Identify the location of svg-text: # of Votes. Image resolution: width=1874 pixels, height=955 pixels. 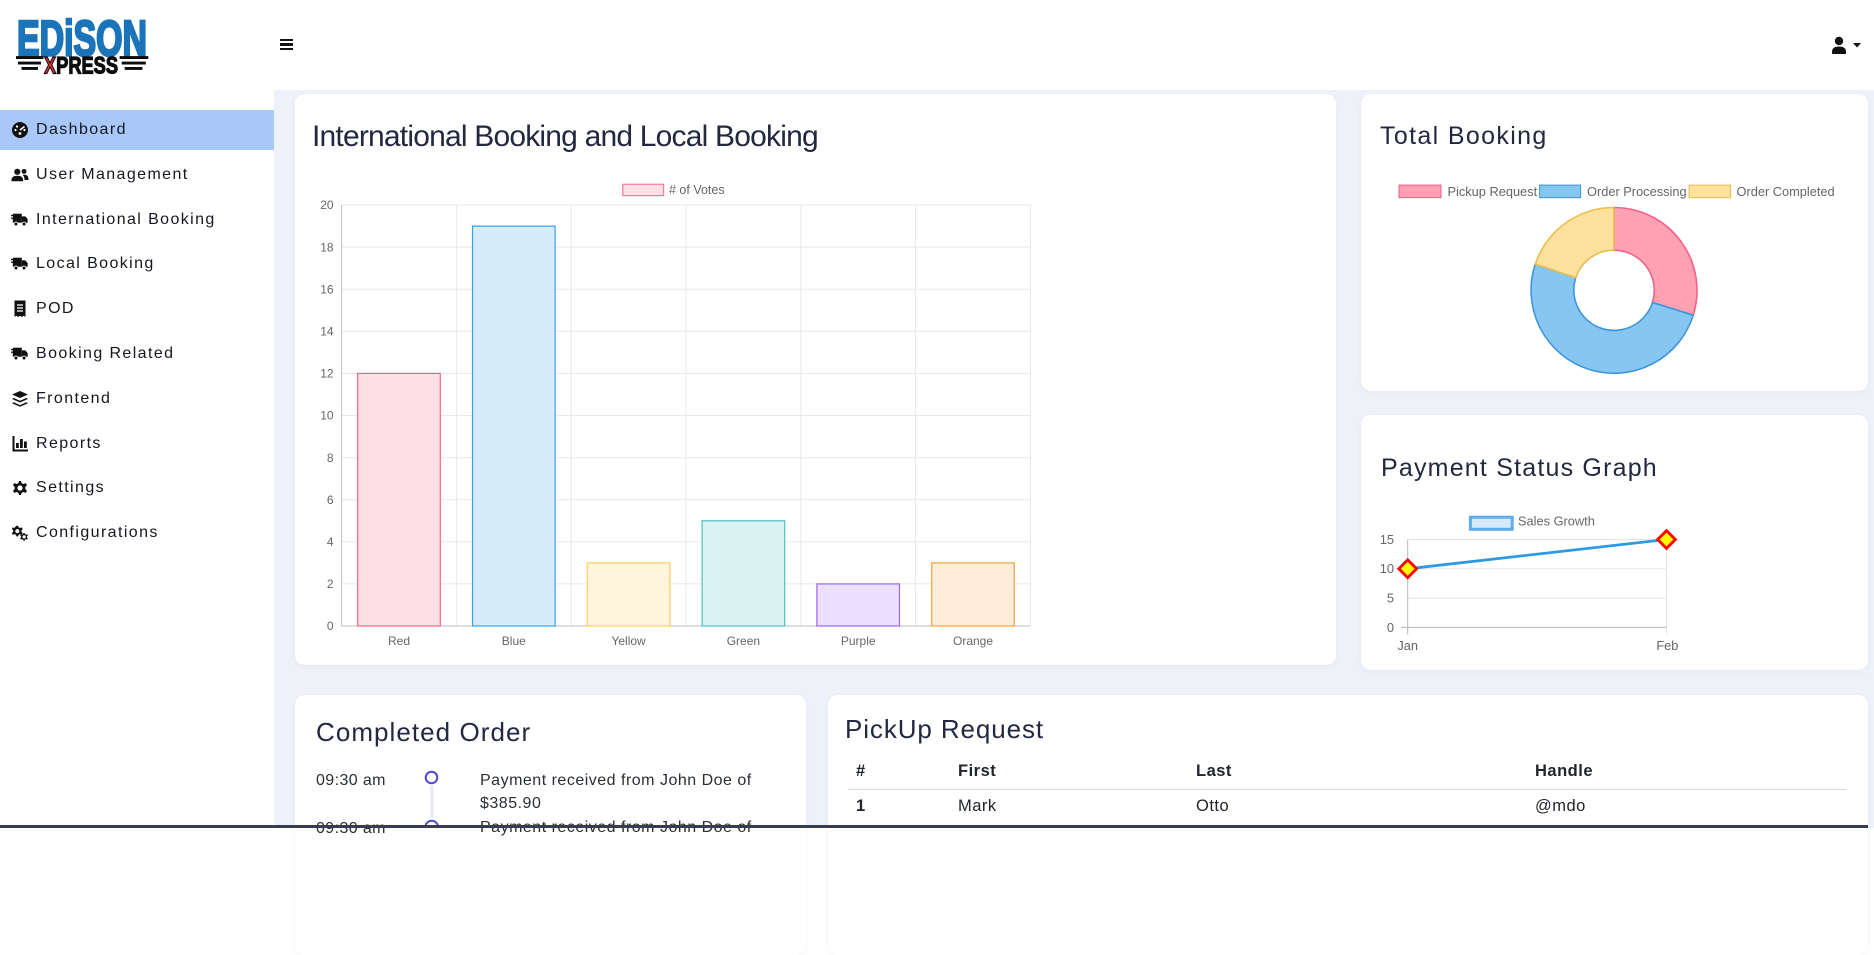
(697, 190).